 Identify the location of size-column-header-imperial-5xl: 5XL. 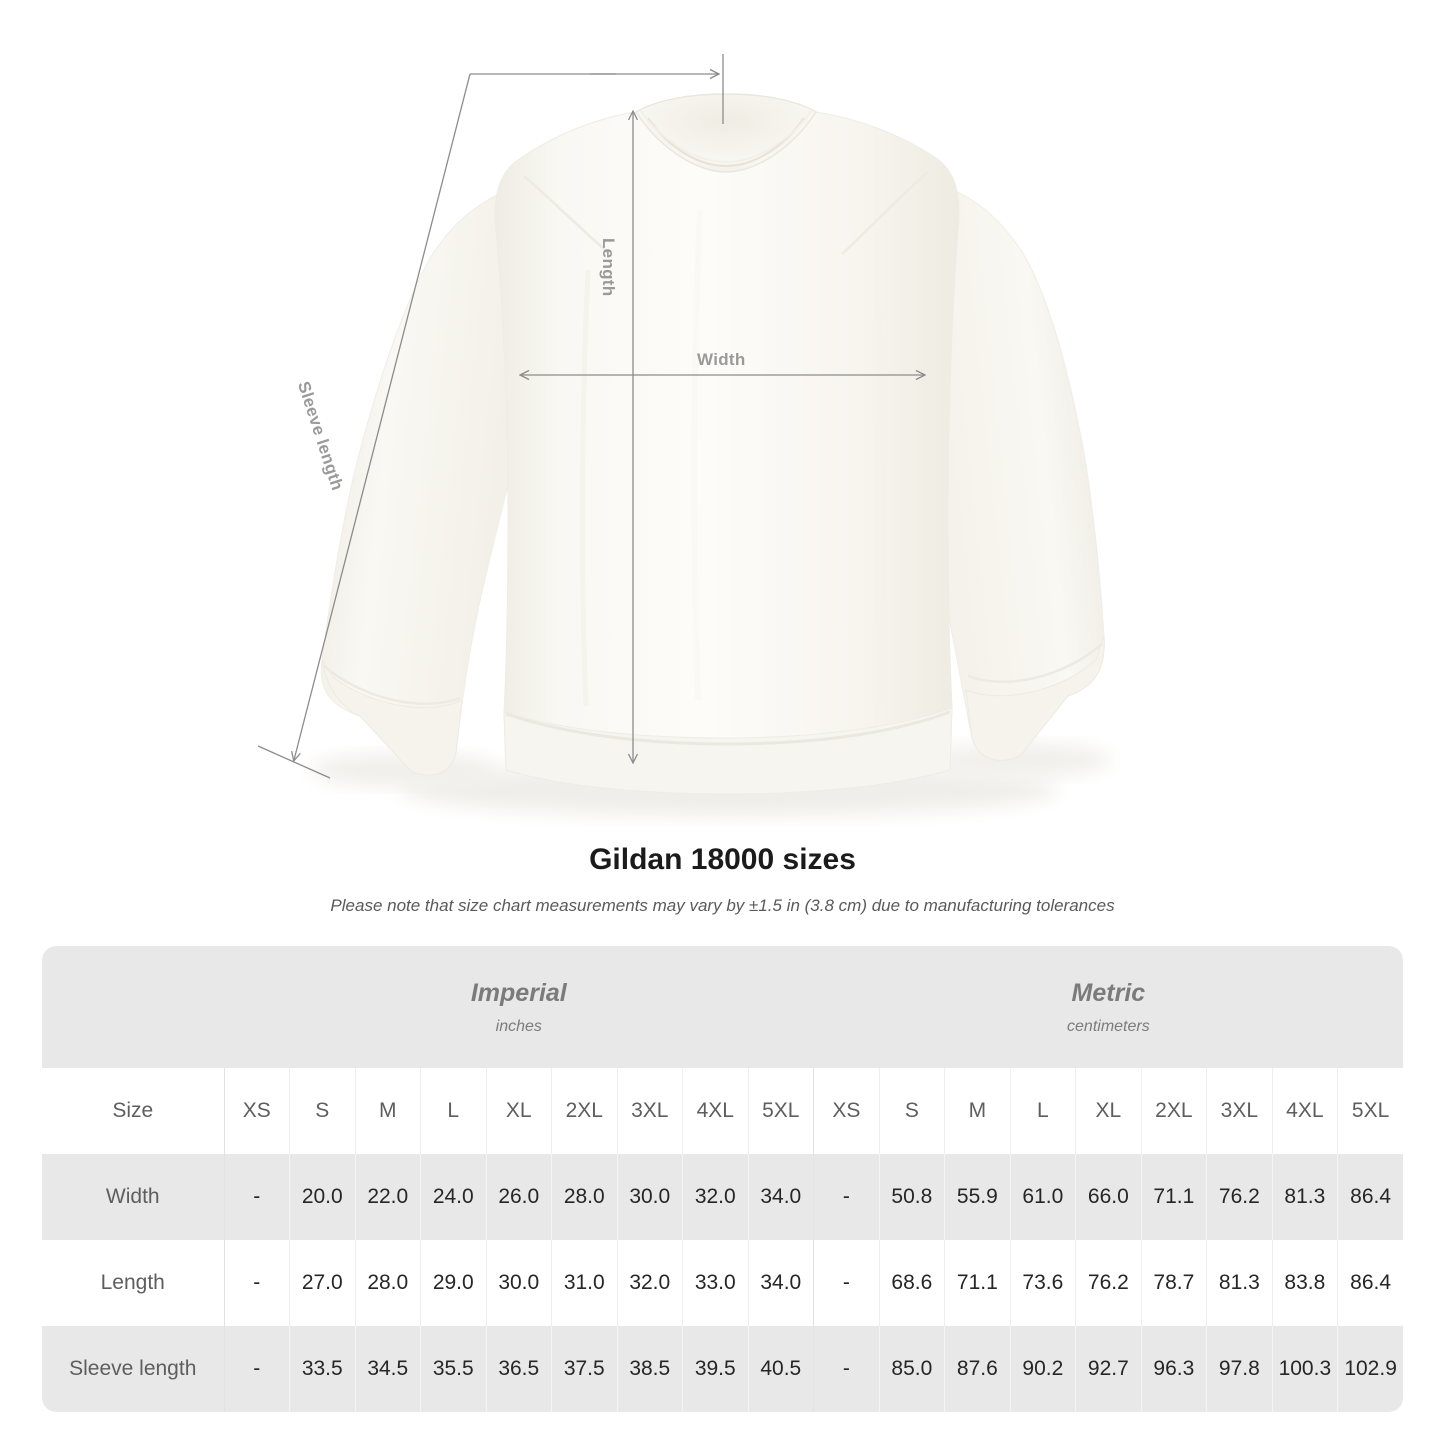
(780, 1111).